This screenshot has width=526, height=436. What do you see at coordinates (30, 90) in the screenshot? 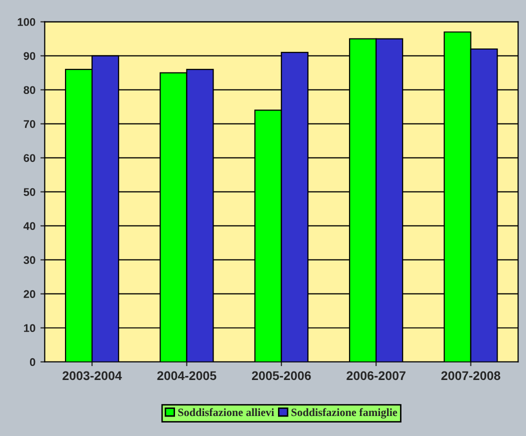
I see `y-tick-label: 80` at bounding box center [30, 90].